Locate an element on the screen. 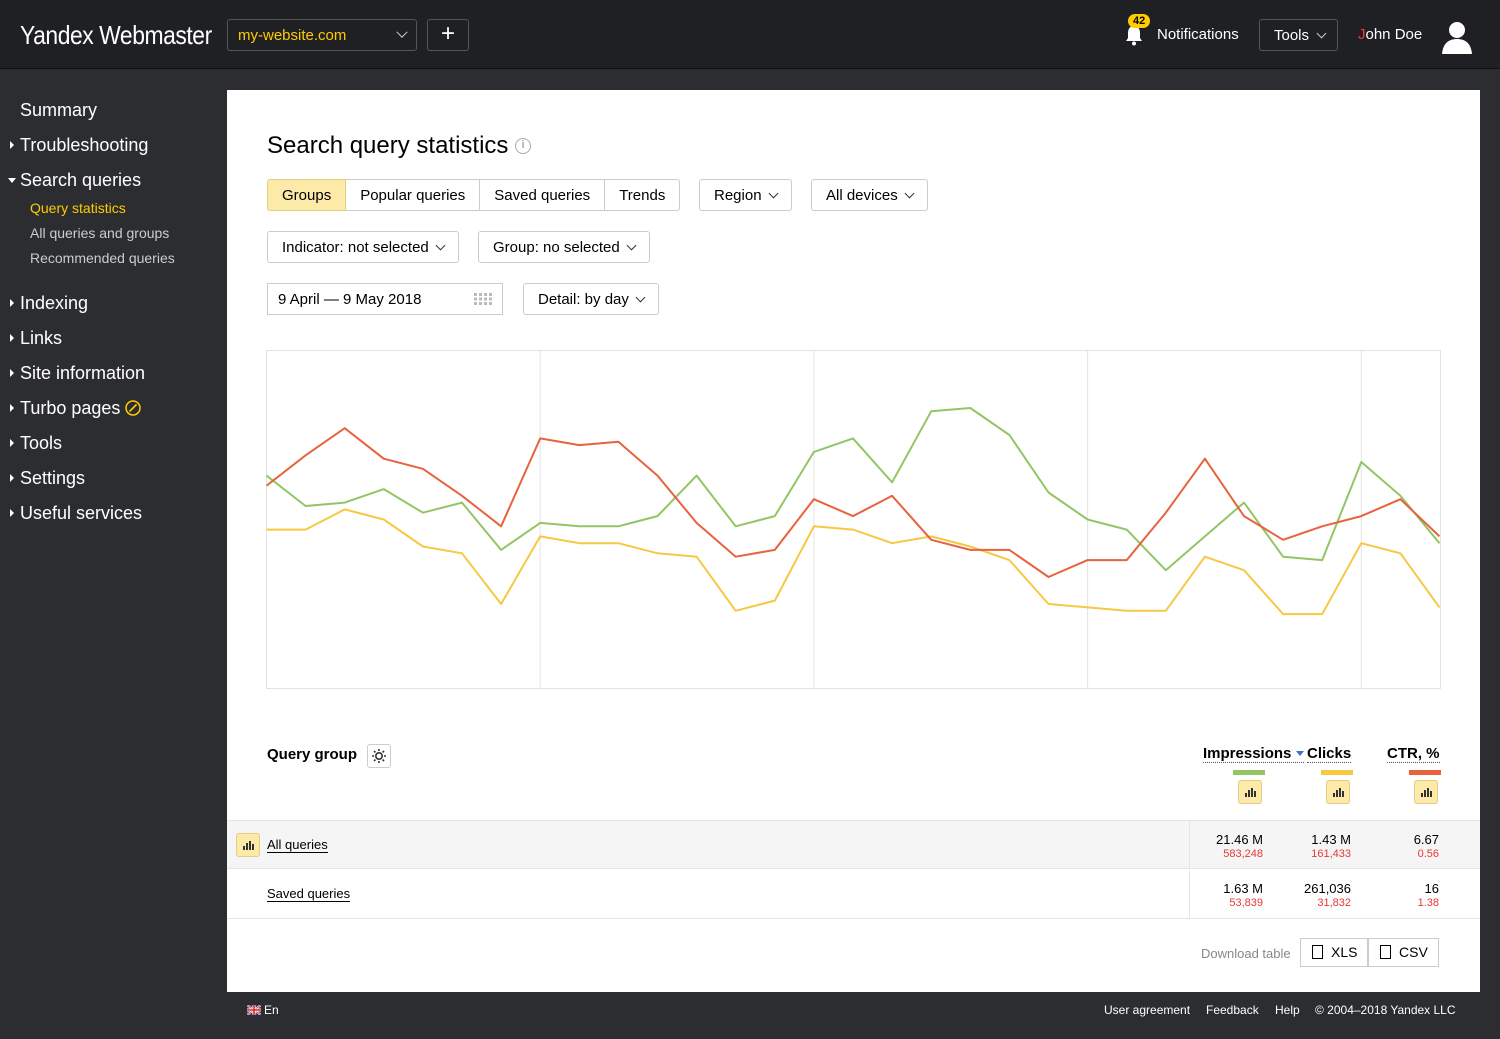 The width and height of the screenshot is (1500, 1039). download-xls-button: XLS is located at coordinates (1334, 952).